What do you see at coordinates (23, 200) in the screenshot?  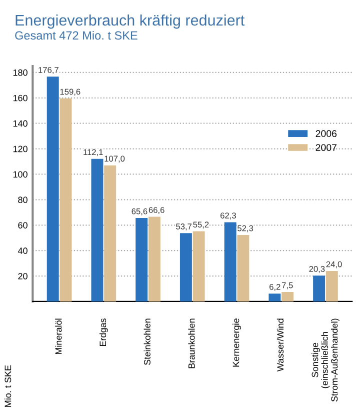 I see `y-tick-label: 80` at bounding box center [23, 200].